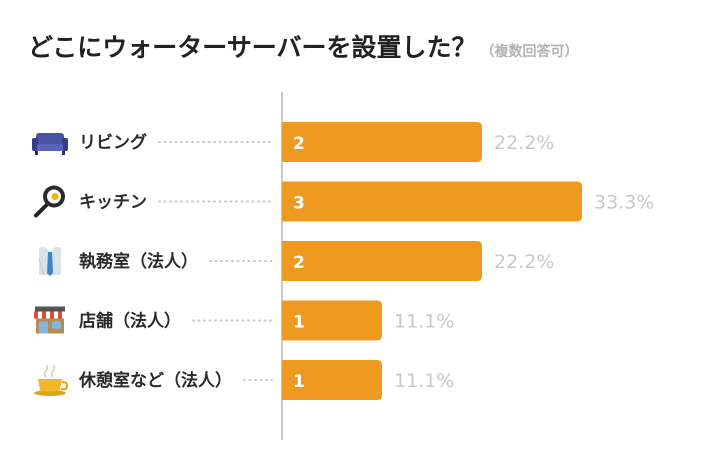 The image size is (728, 474). I want to click on category-label: 休憩室など（法人）, so click(155, 380).